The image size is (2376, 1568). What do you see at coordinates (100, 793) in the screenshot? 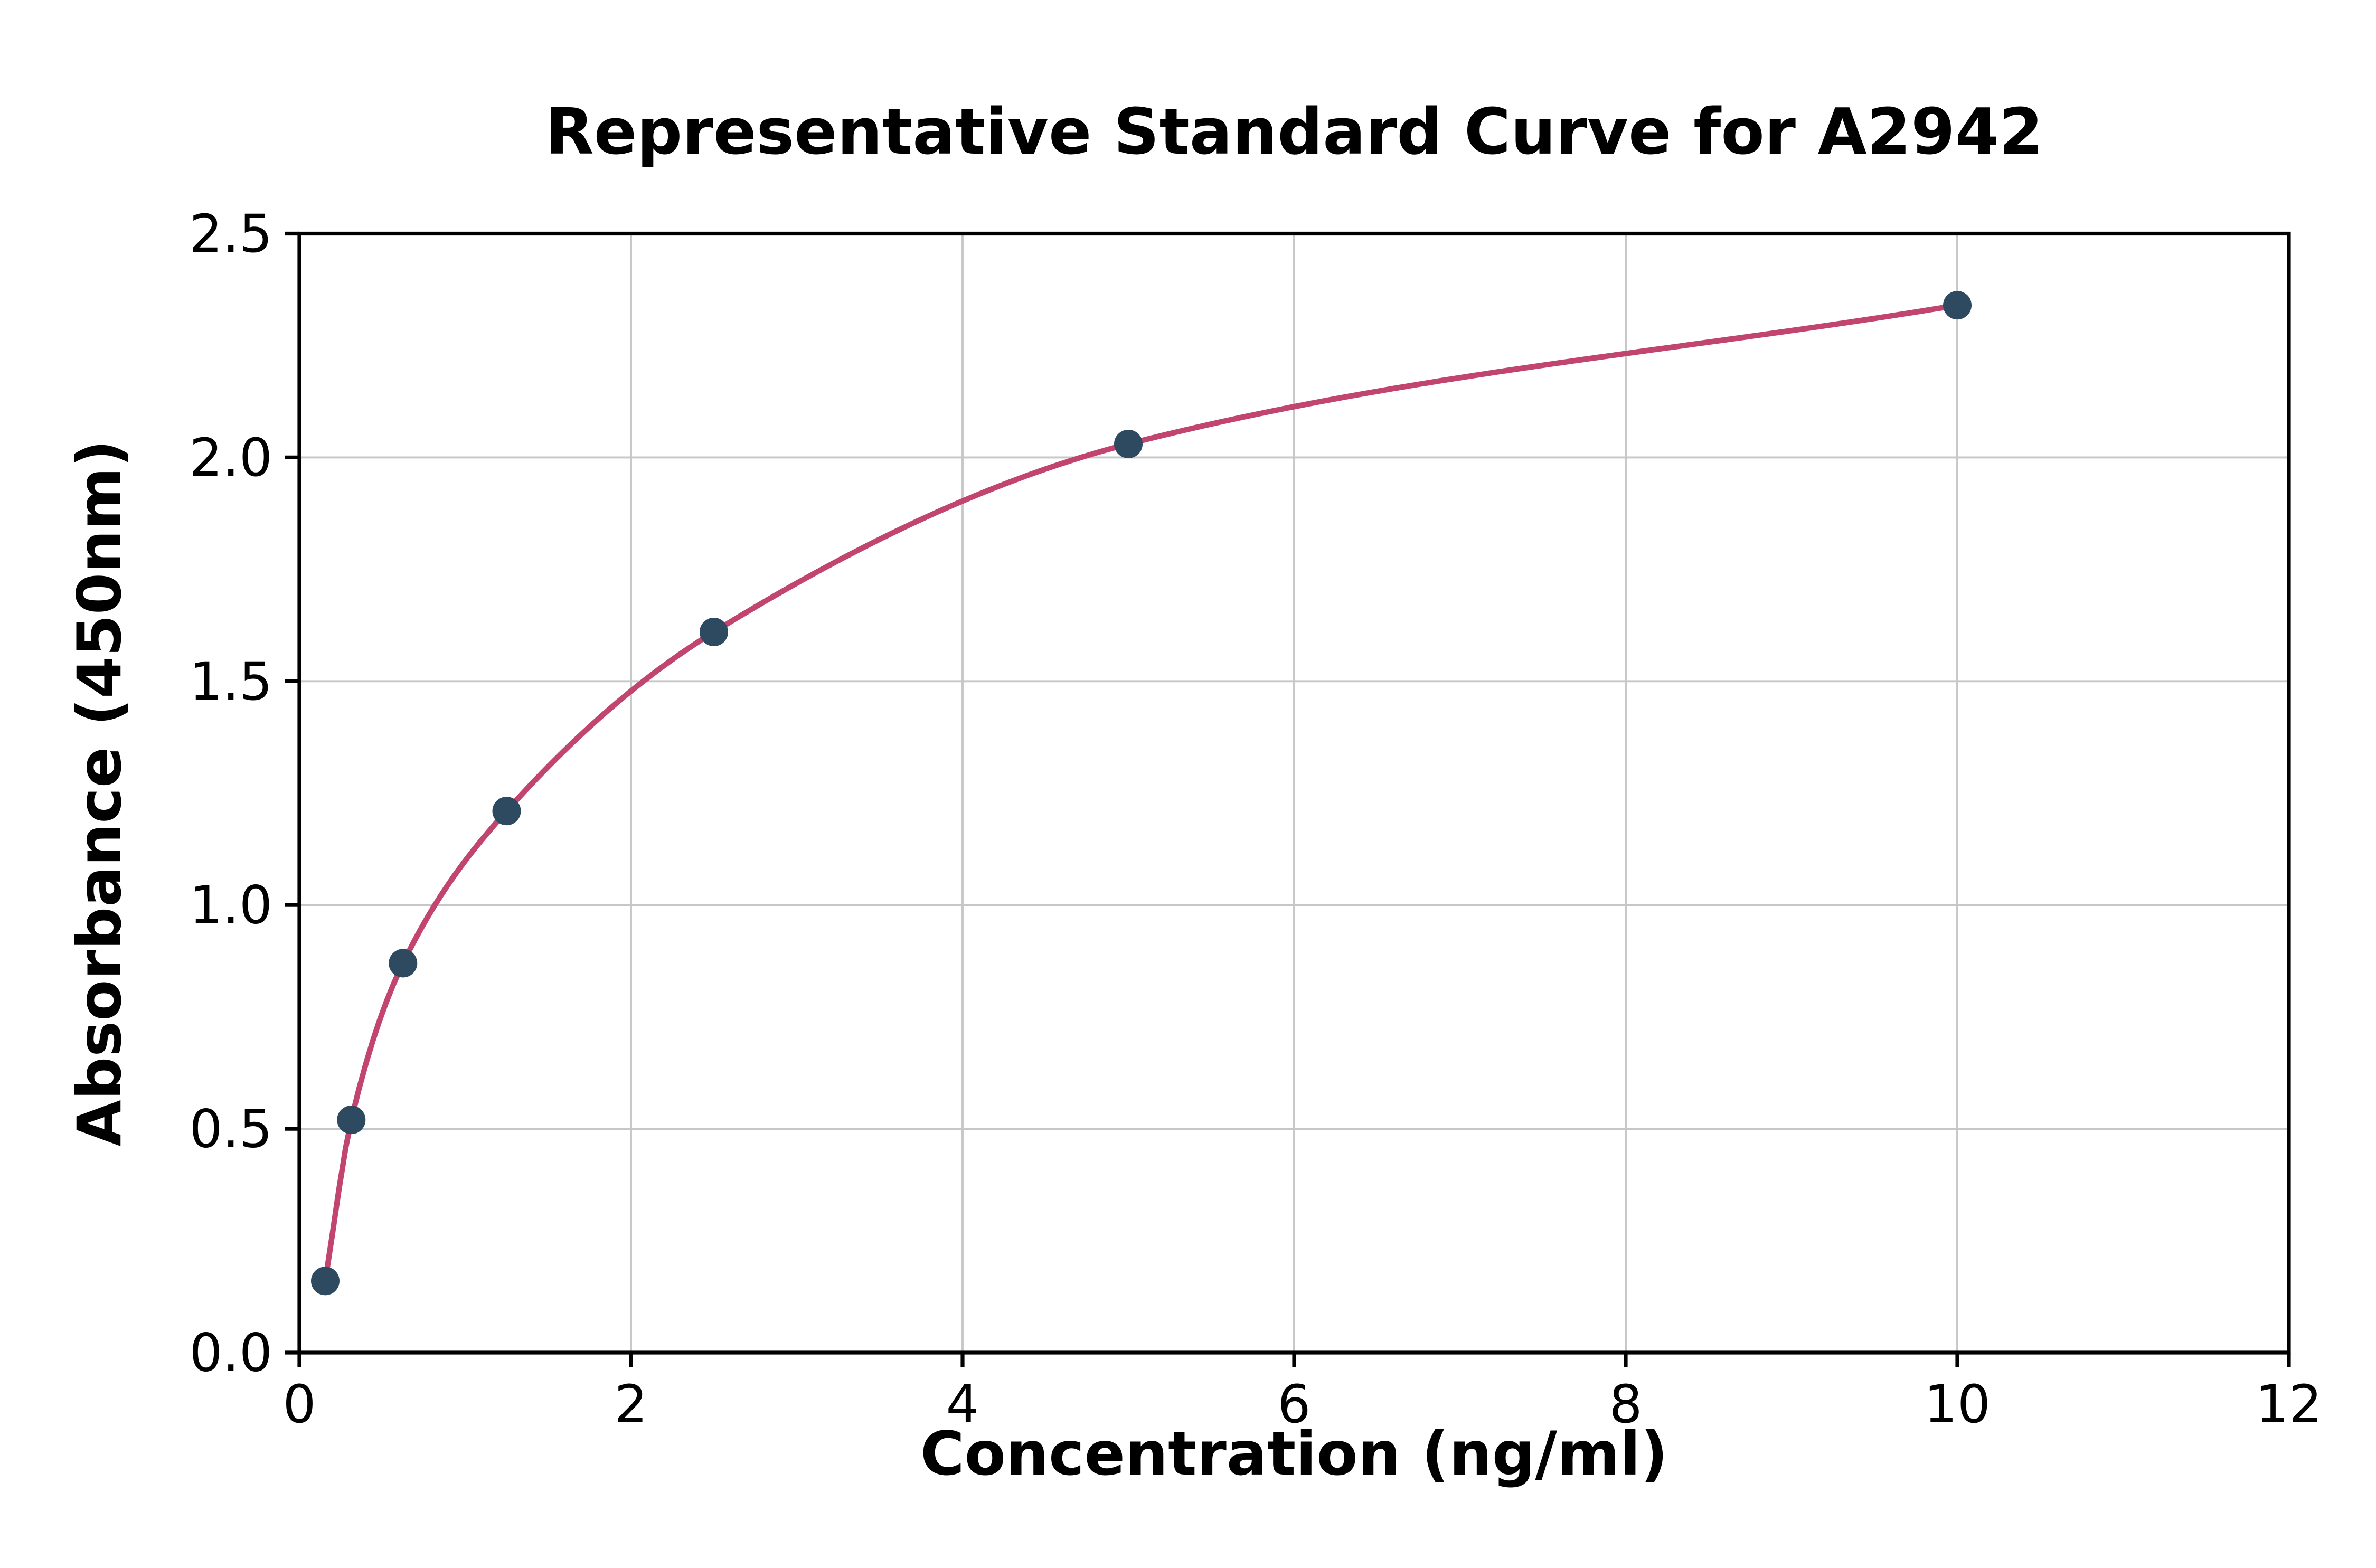
I see `y-axis-label: Absorbance (450nm)` at bounding box center [100, 793].